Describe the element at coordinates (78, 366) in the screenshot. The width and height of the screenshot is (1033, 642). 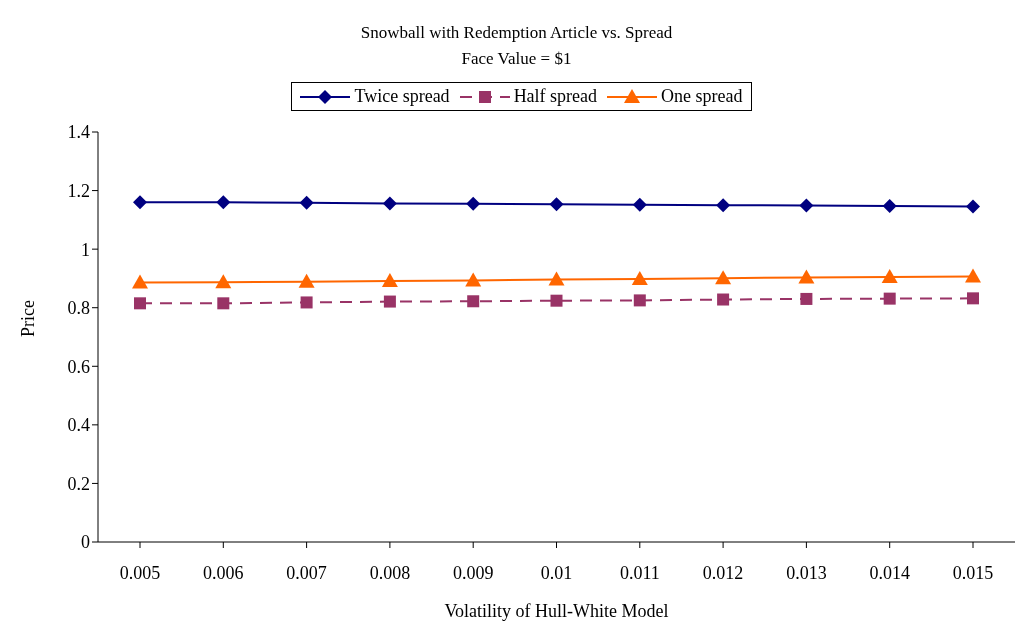
I see `y-tick-label: 0.6` at that location.